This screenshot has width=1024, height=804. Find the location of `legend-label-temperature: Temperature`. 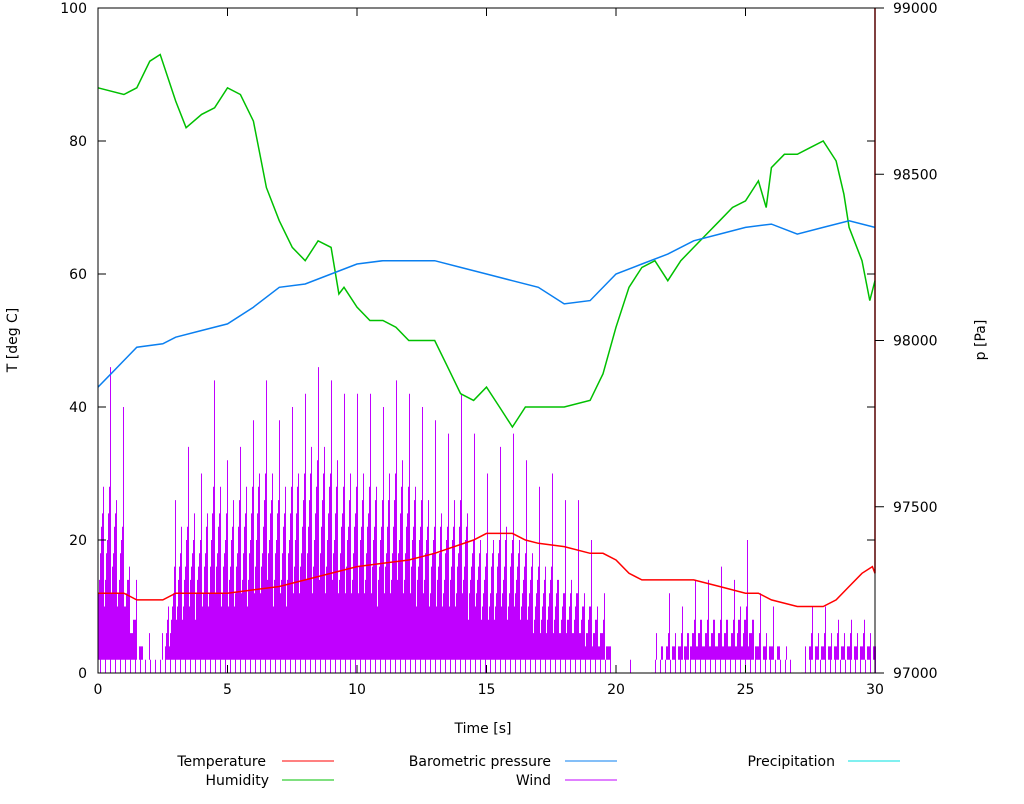

legend-label-temperature: Temperature is located at coordinates (221, 762).